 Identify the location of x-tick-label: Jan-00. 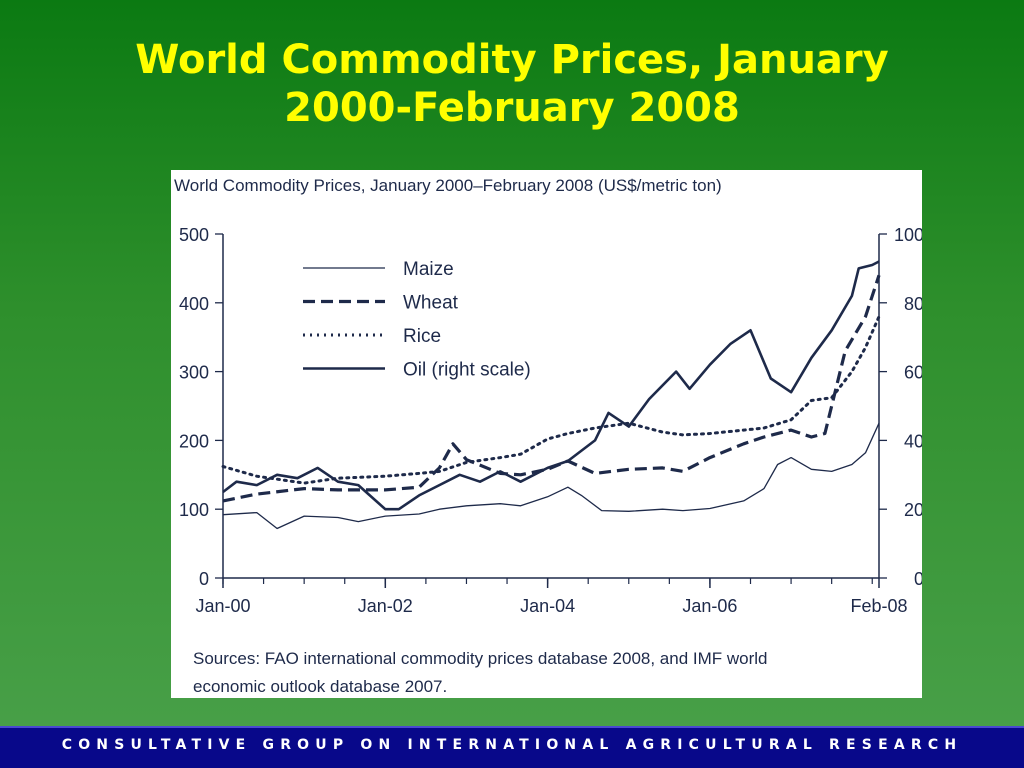
(222, 606).